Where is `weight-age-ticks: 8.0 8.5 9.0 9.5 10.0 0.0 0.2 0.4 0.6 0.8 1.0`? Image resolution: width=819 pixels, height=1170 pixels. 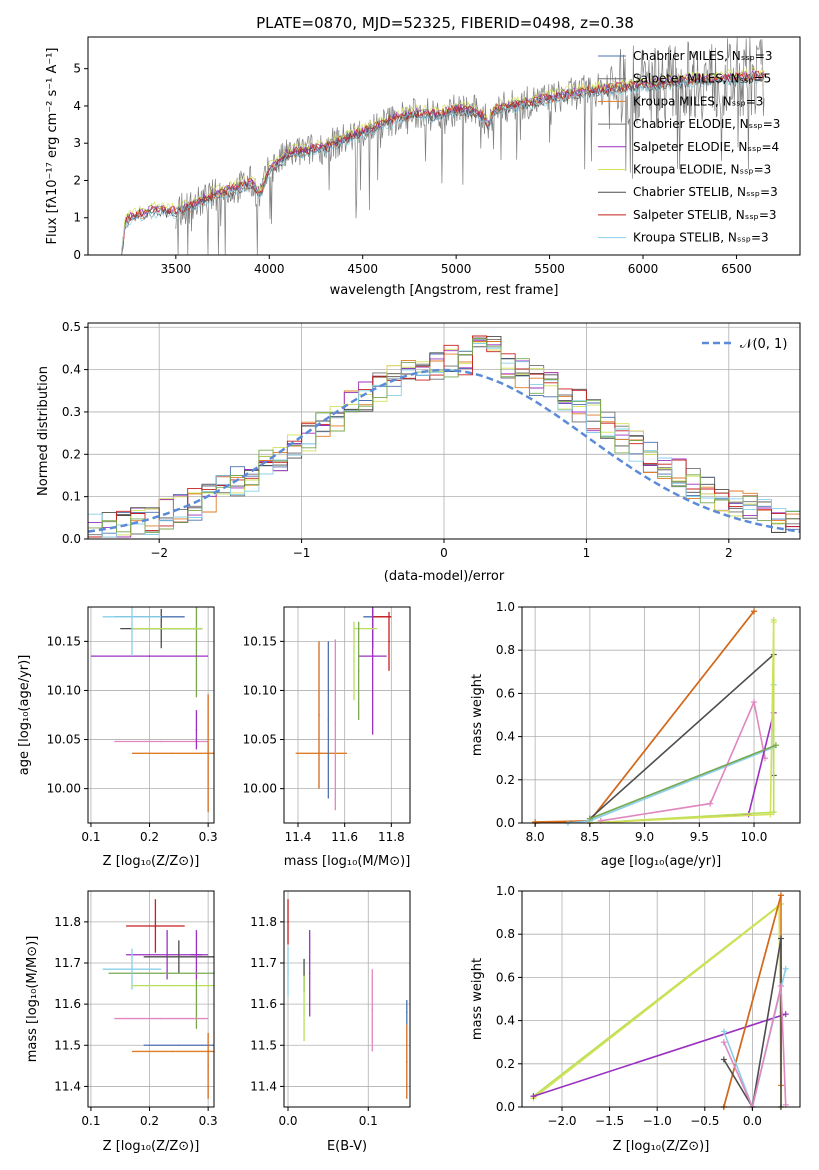
weight-age-ticks: 8.0 8.5 9.0 9.5 10.0 0.0 0.2 0.4 0.6 0.8 1.0 is located at coordinates (631, 722).